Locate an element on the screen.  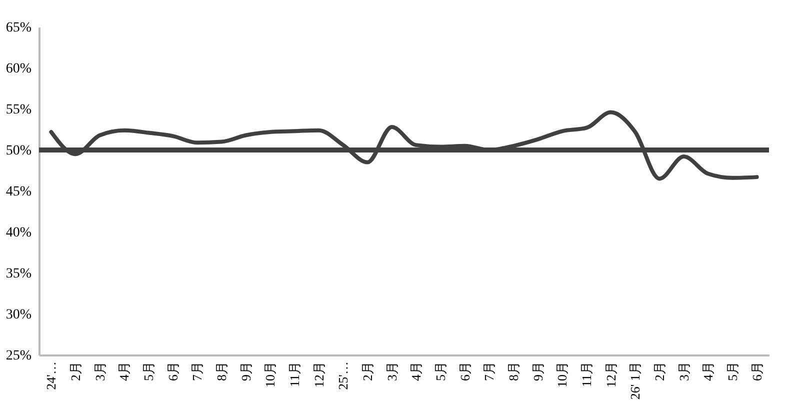
y-tick-label: 30% is located at coordinates (19, 315).